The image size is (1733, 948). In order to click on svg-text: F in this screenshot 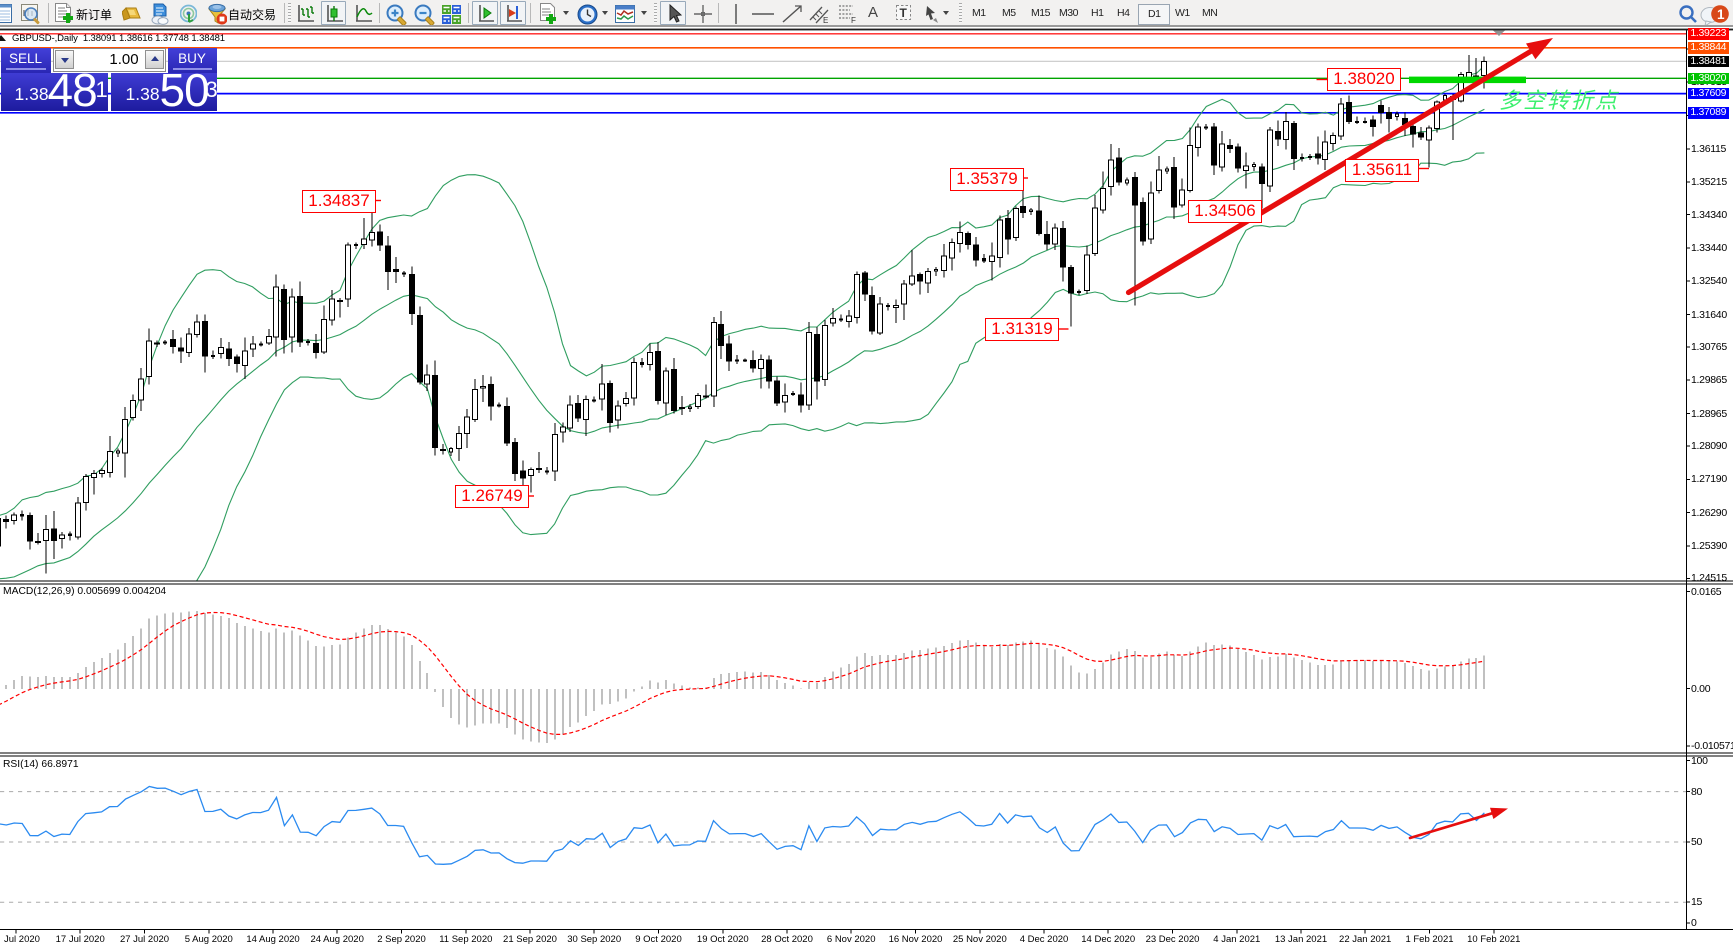, I will do `click(853, 20)`.